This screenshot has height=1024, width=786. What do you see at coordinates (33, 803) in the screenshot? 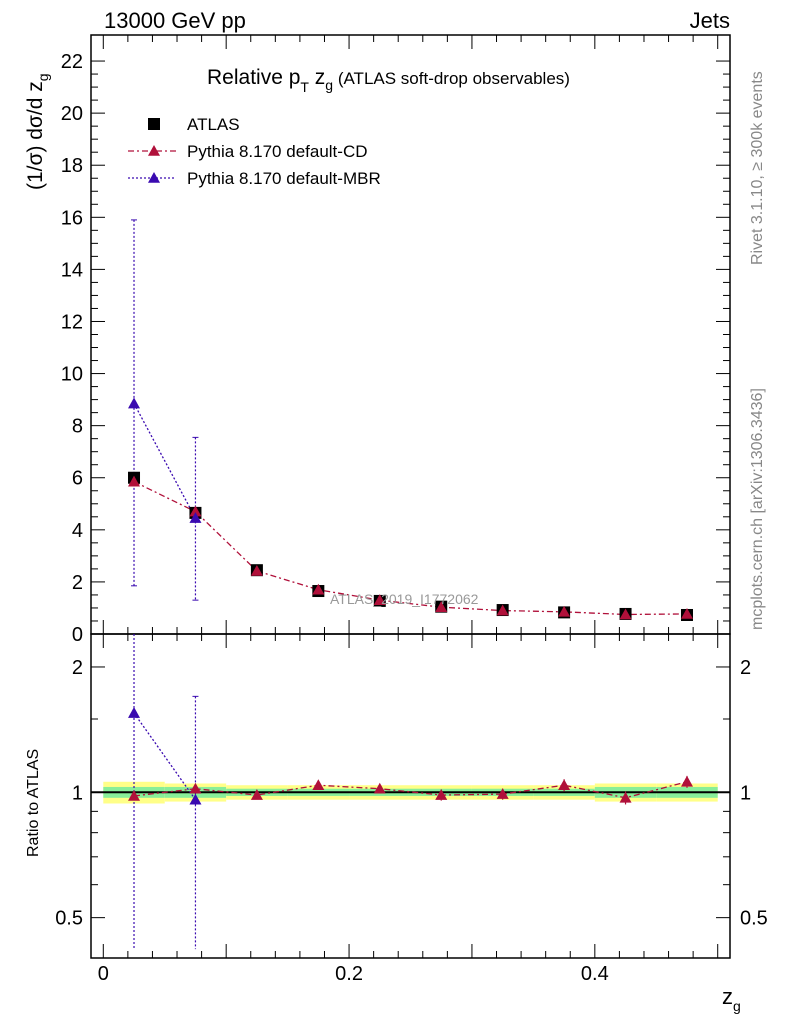
I see `y-axis-label-ratio: Ratio to ATLAS` at bounding box center [33, 803].